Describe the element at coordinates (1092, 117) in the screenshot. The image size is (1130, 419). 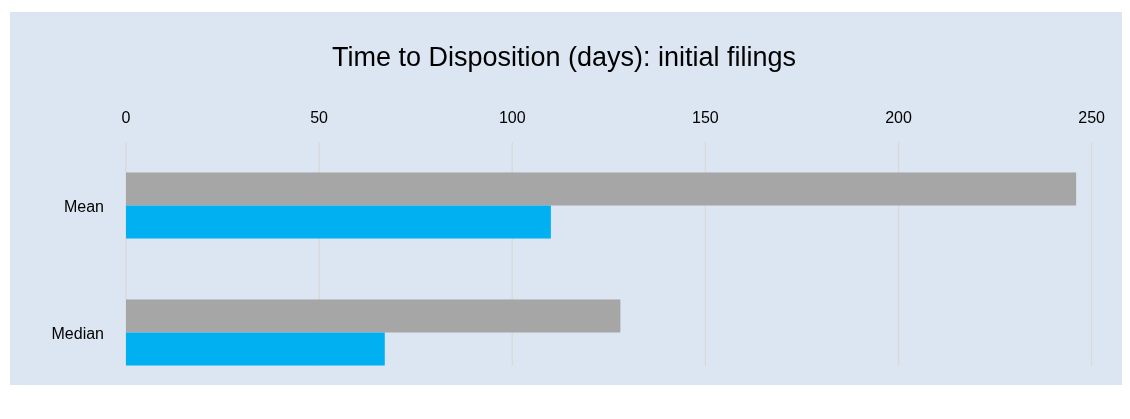
I see `x-tick-label: 250` at that location.